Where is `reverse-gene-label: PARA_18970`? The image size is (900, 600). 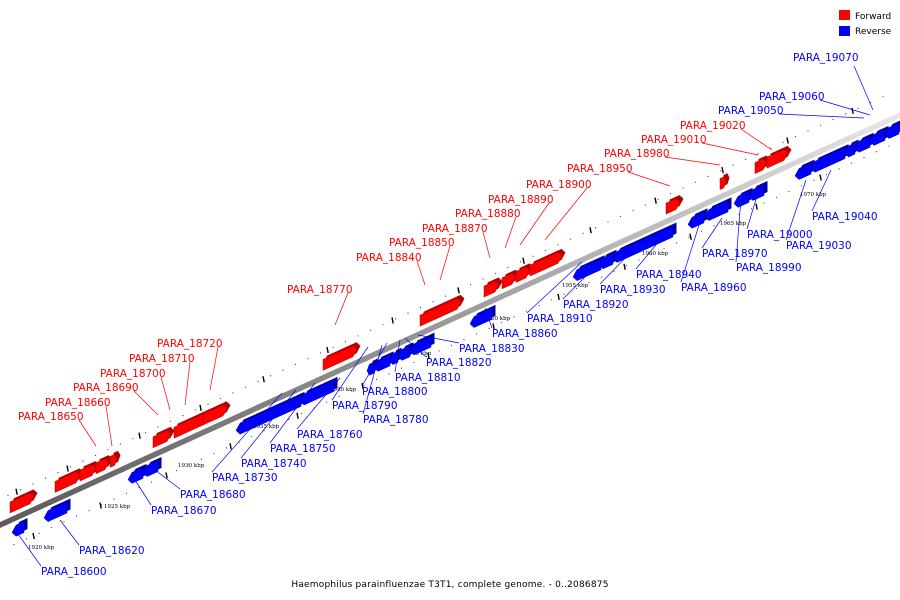 reverse-gene-label: PARA_18970 is located at coordinates (735, 254).